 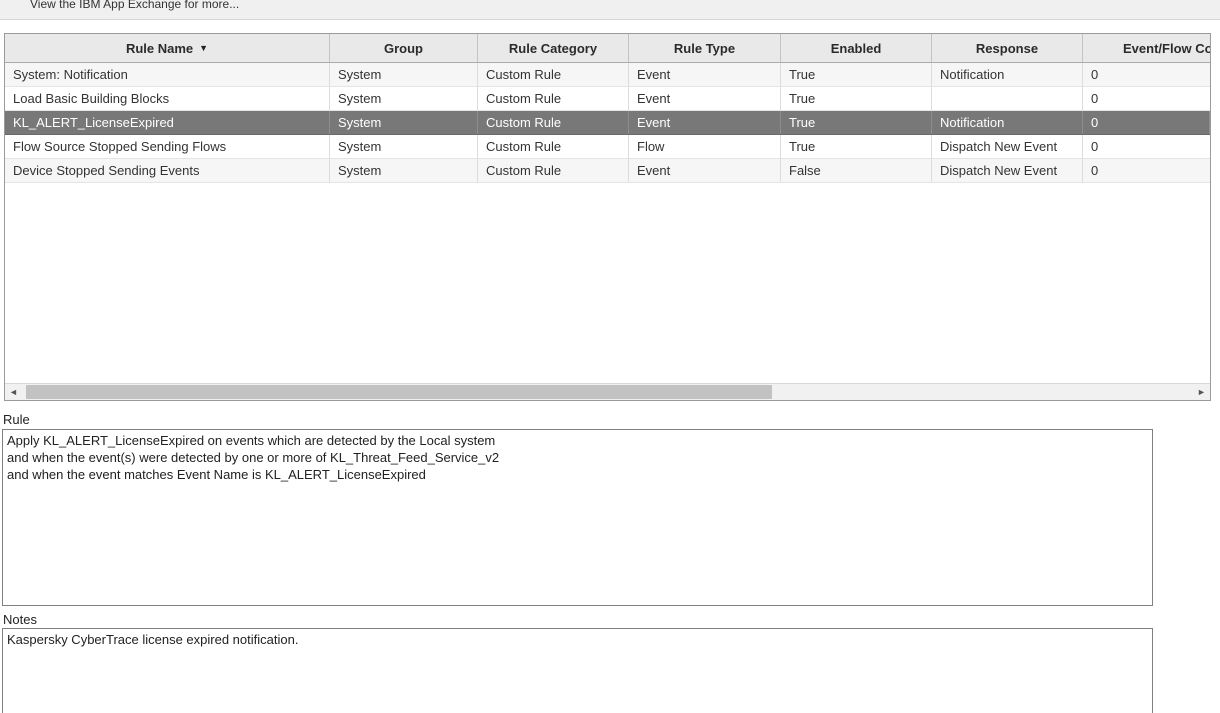 I want to click on scroll-left-arrow-icon: ◄, so click(x=13, y=392).